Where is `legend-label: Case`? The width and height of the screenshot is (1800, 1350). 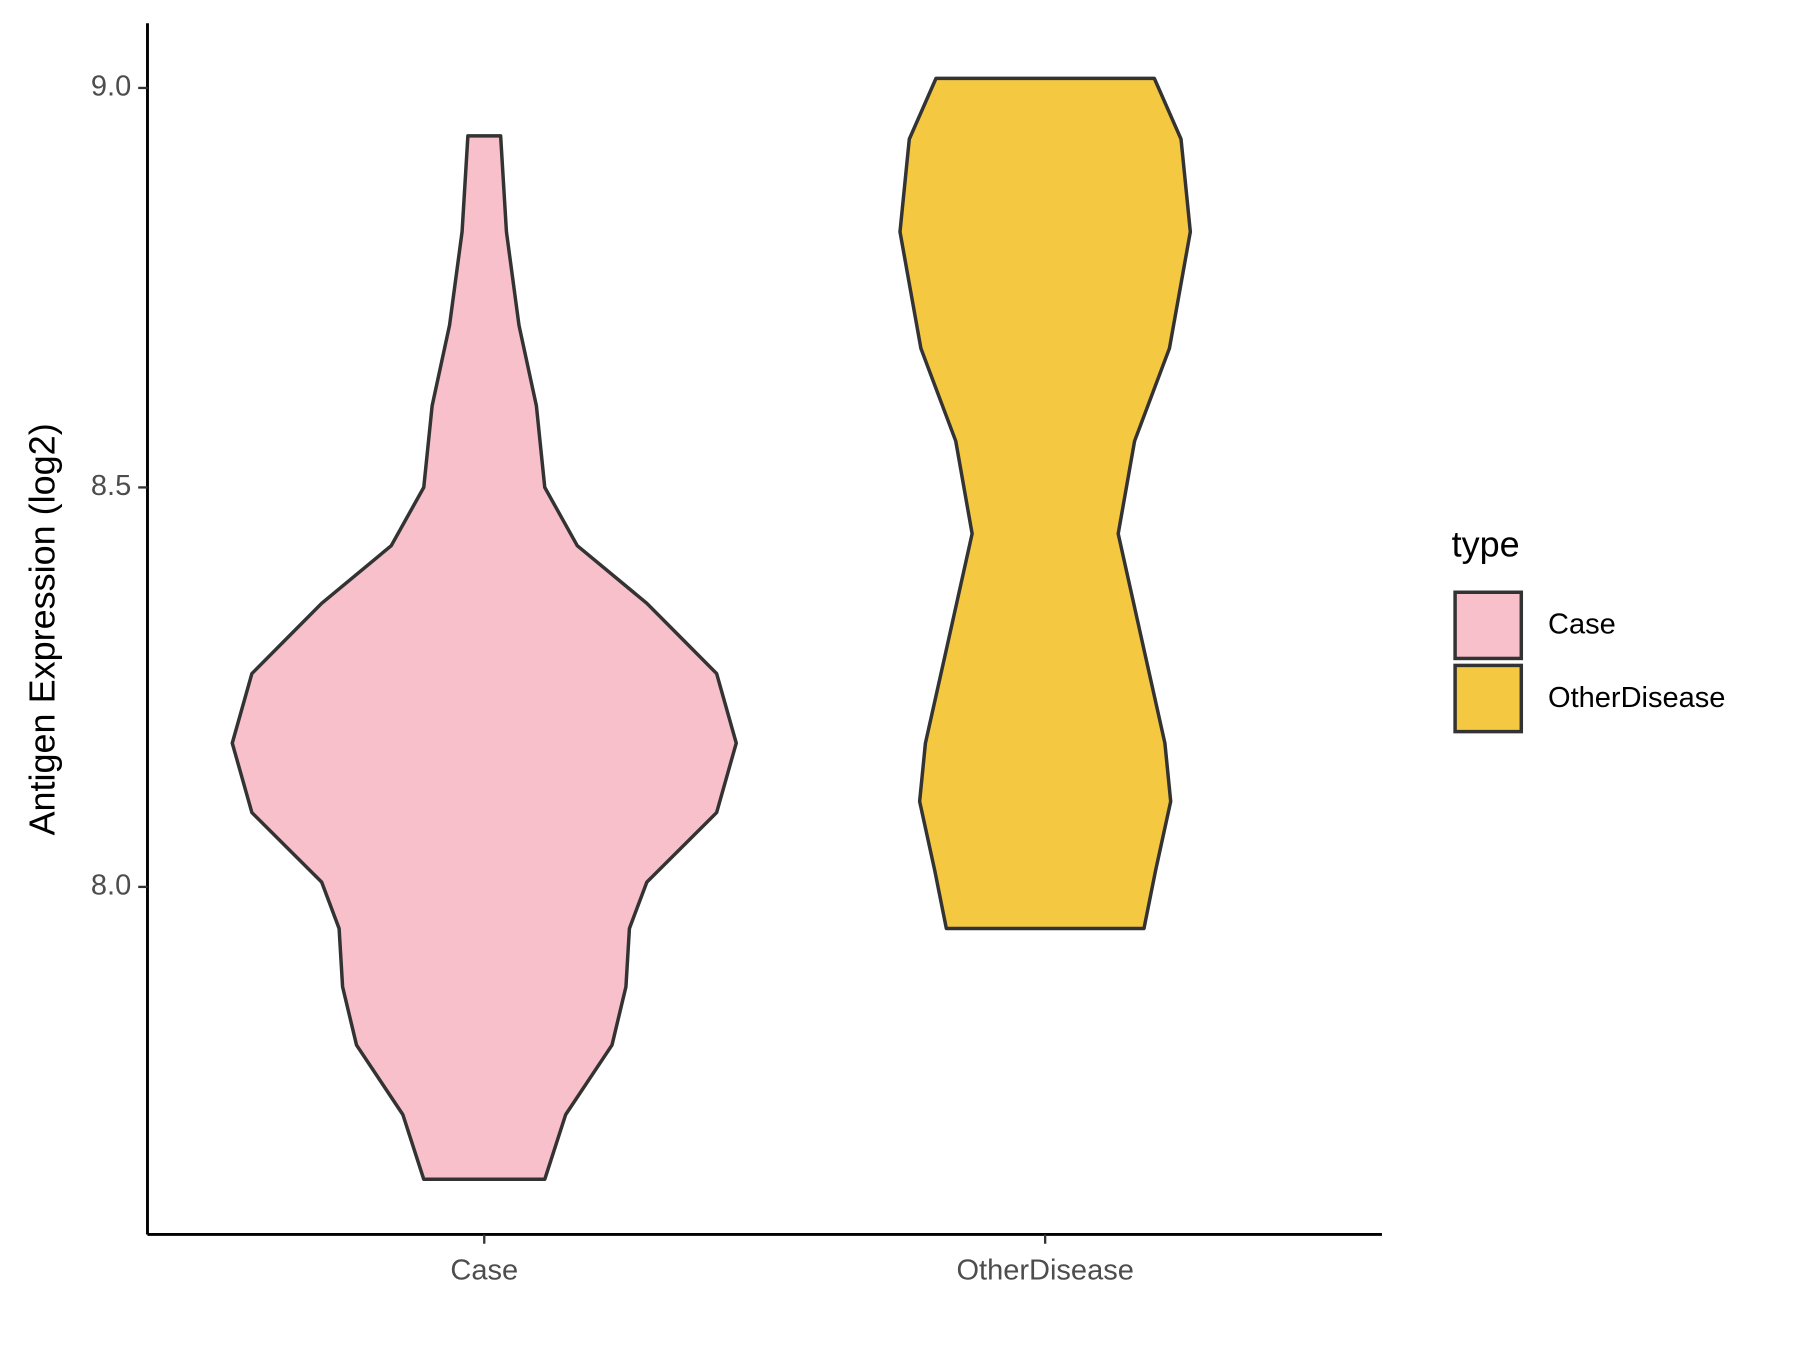
legend-label: Case is located at coordinates (1582, 625).